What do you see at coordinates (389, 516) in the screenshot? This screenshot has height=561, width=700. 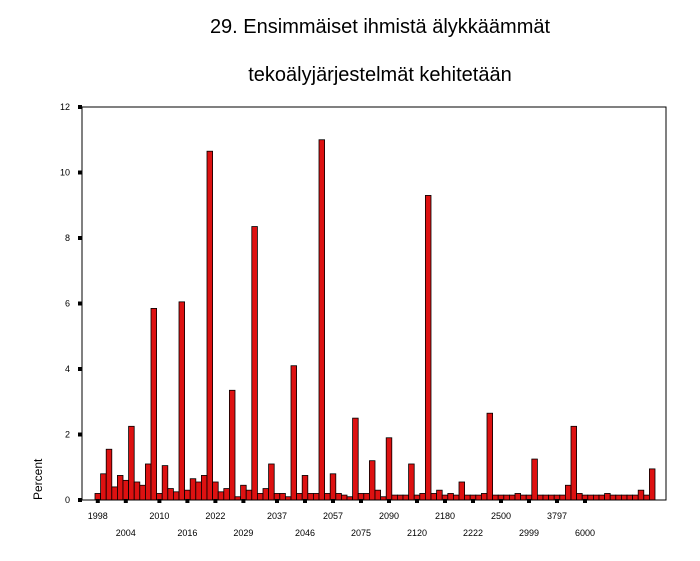 I see `x-tick-label: 2090` at bounding box center [389, 516].